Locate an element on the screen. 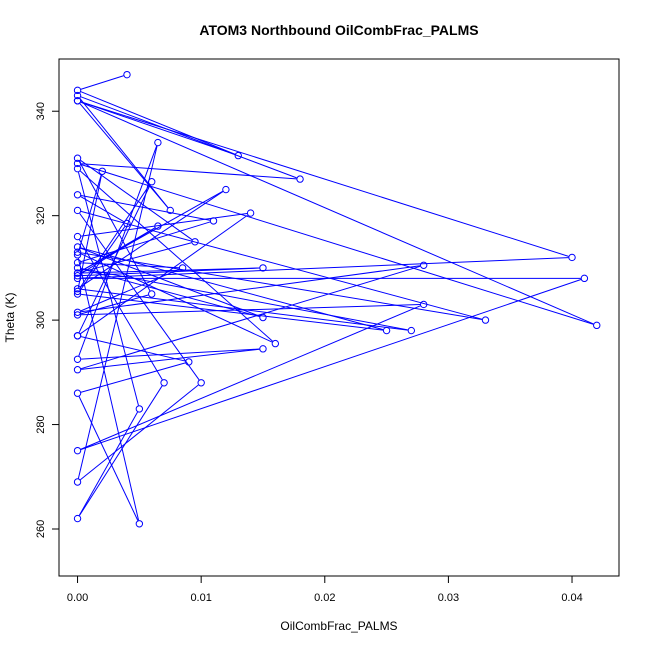 The image size is (650, 650). x-tick-label: 0.04 is located at coordinates (571, 598).